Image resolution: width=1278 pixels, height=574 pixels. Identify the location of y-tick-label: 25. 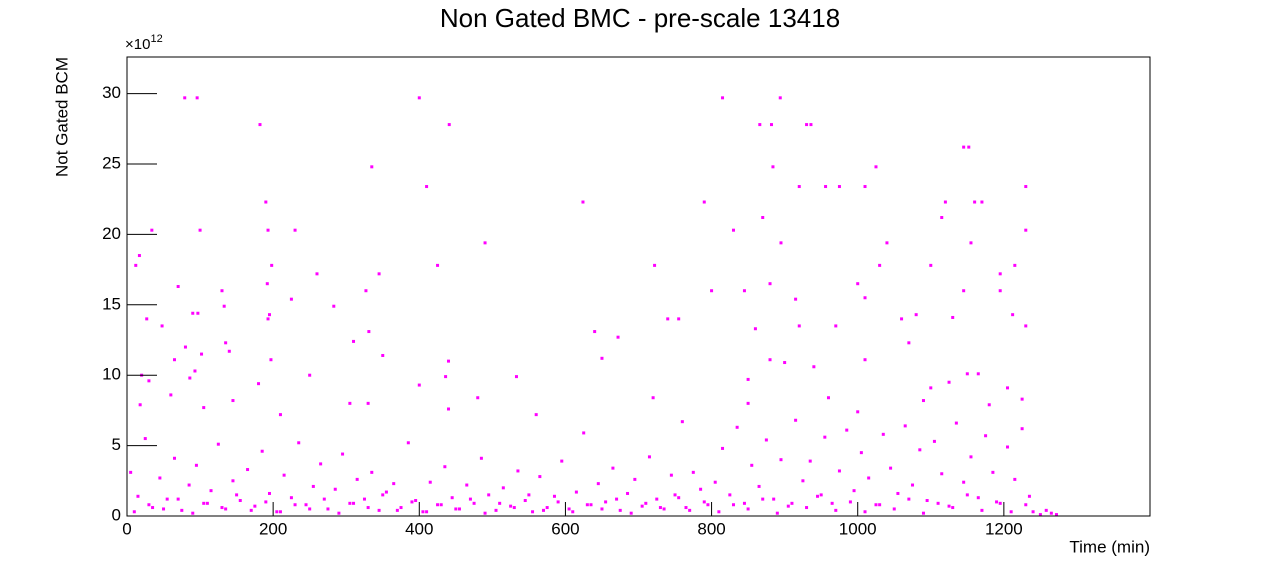
(111, 162).